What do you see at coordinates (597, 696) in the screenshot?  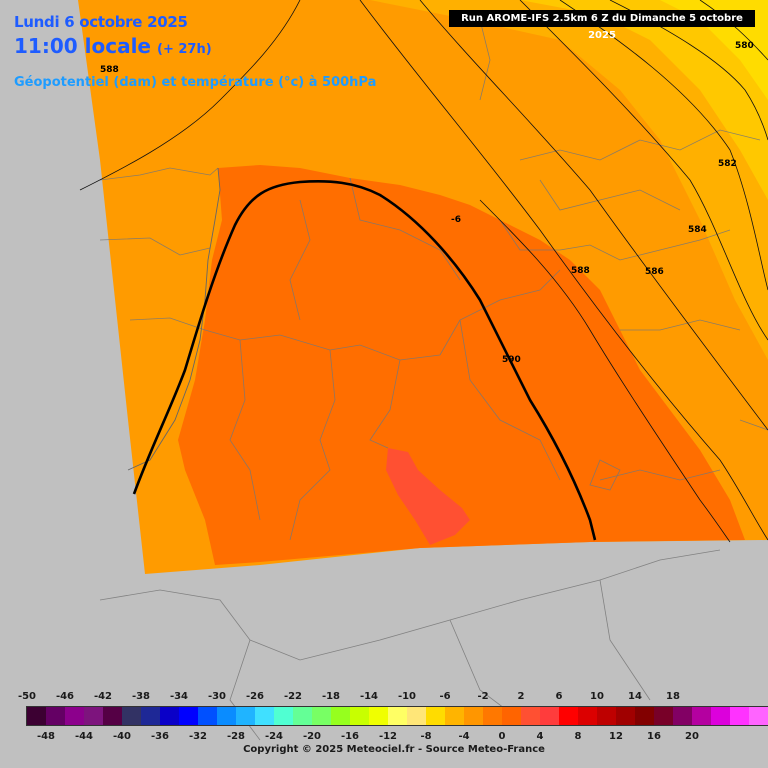 I see `color-scale-top-label: 10` at bounding box center [597, 696].